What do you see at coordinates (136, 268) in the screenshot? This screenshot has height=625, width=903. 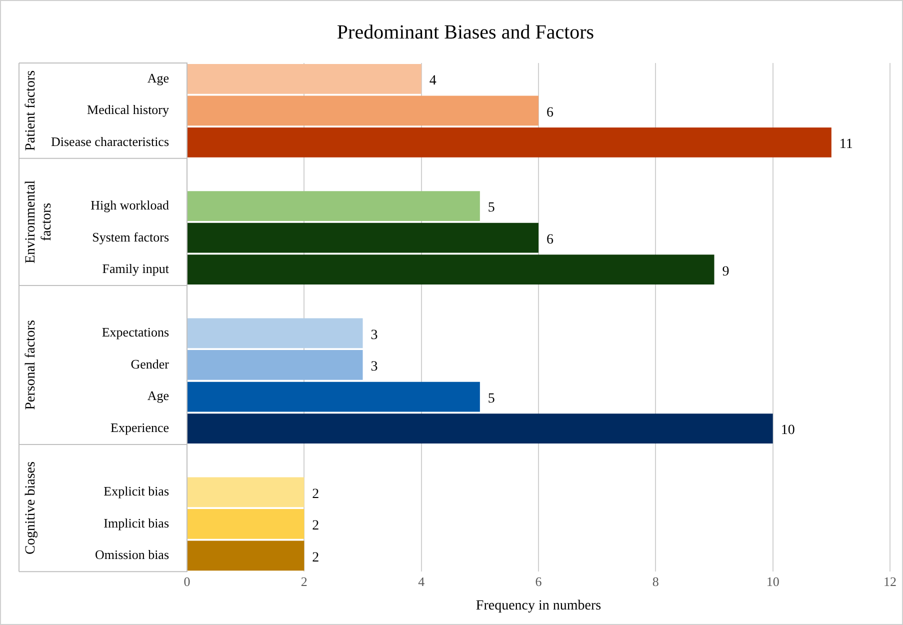 I see `y-tick-label: Family input` at bounding box center [136, 268].